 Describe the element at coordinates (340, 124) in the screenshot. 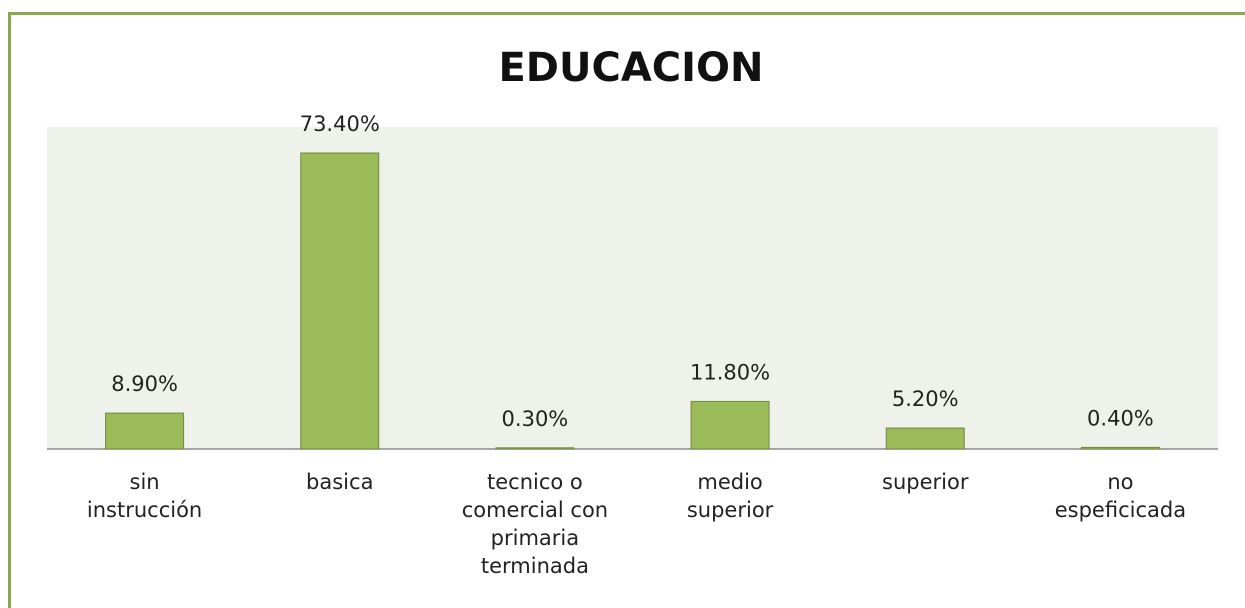

I see `data-label: 73.40%` at that location.